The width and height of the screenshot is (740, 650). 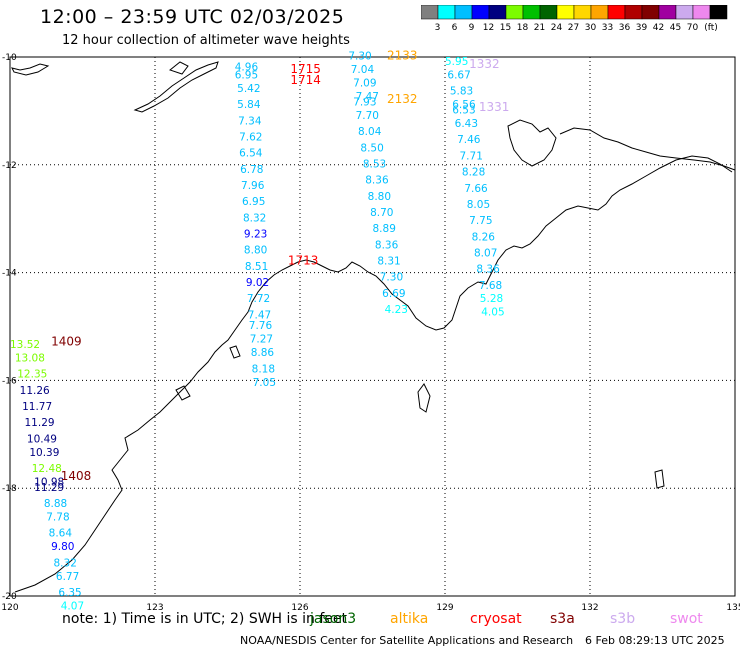 What do you see at coordinates (49, 488) in the screenshot?
I see `wave-height-label: 11.29` at bounding box center [49, 488].